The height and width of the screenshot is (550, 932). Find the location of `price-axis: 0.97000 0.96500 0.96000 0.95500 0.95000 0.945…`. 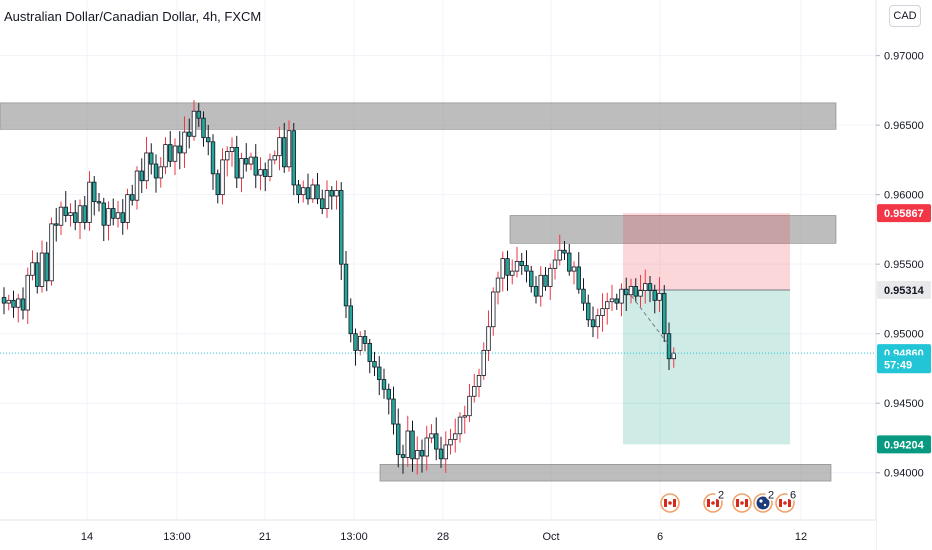

price-axis: 0.97000 0.96500 0.96000 0.95500 0.95000 0.945… is located at coordinates (903, 275).